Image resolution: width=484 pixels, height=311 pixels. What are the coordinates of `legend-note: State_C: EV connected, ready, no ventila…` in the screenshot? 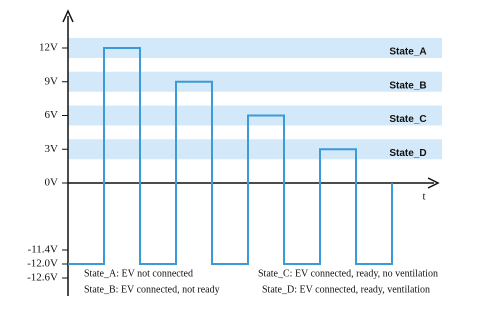 It's located at (348, 273).